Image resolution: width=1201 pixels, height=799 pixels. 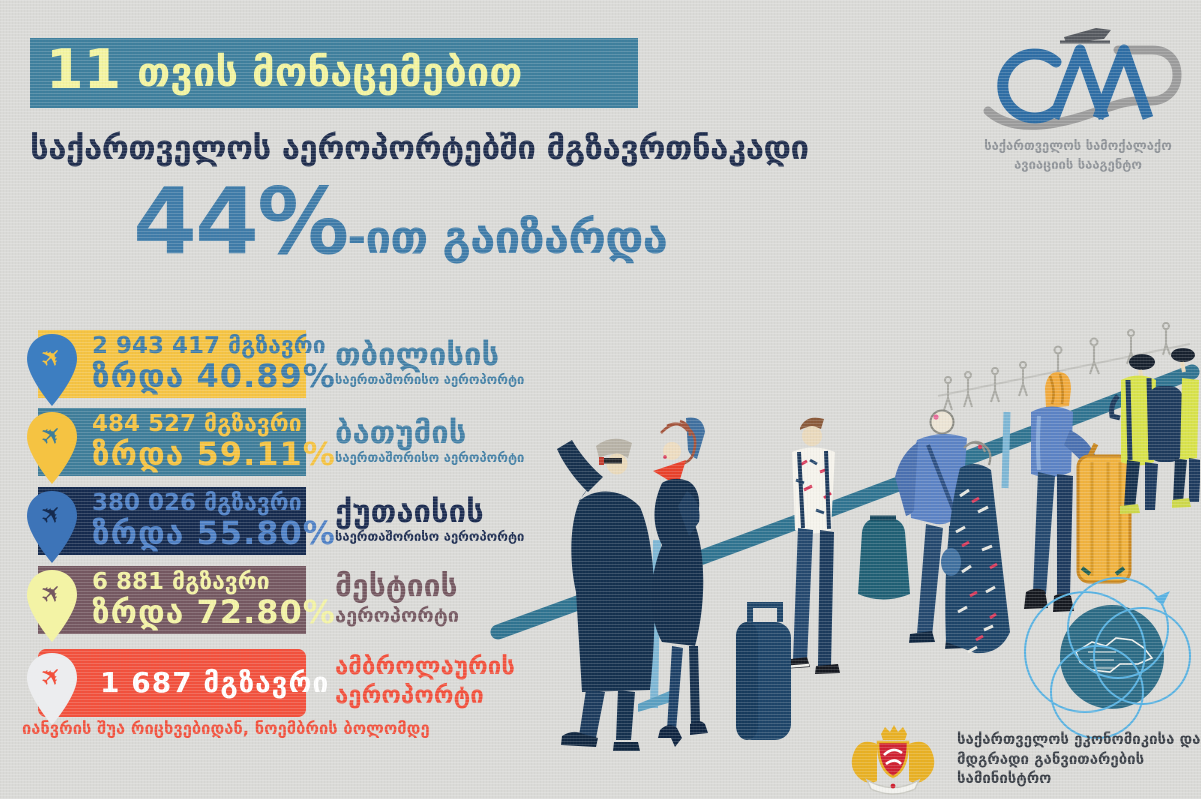 I want to click on subtitle: საქართველოს აეროპორტებში მგზავრთნაკადი, so click(x=419, y=147).